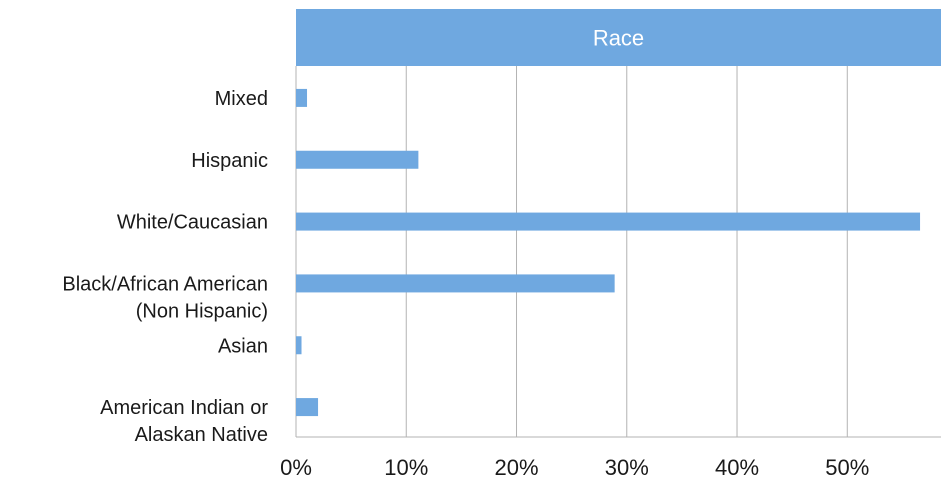 The height and width of the screenshot is (485, 941). Describe the element at coordinates (737, 467) in the screenshot. I see `x-tick-label: 40%` at that location.